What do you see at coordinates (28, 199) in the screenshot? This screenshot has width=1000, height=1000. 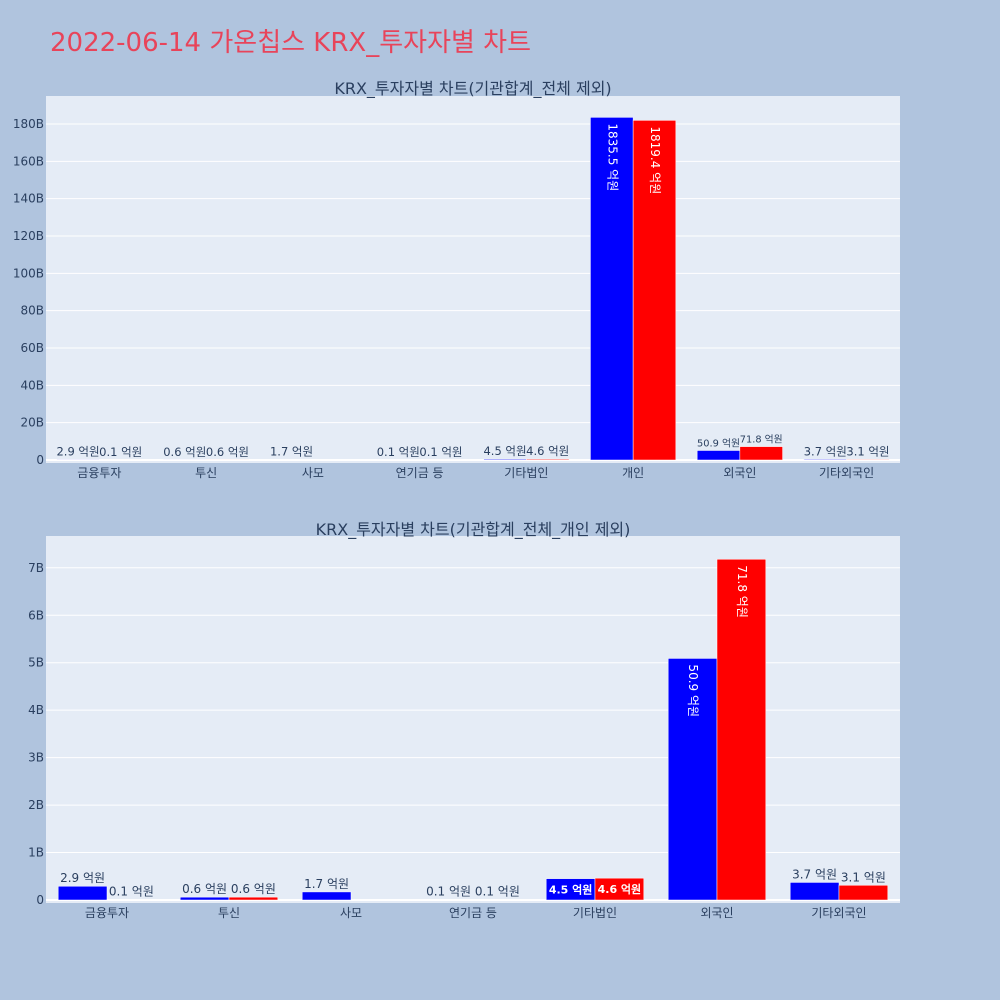 I see `y-tick-label: 140B` at bounding box center [28, 199].